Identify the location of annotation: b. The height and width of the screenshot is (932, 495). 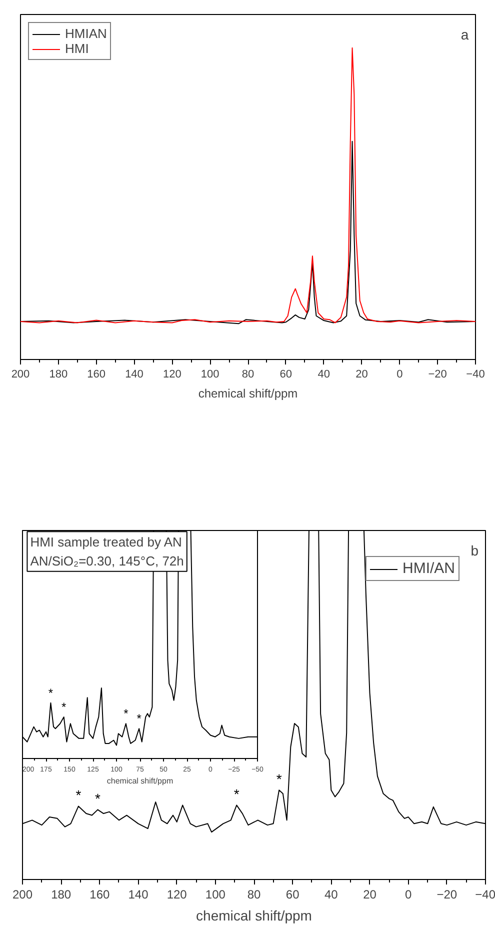
(474, 550).